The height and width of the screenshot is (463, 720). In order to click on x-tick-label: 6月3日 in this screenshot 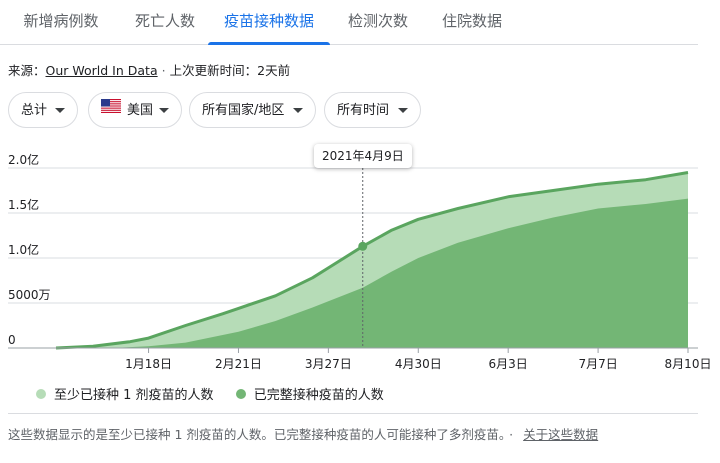, I will do `click(508, 364)`.